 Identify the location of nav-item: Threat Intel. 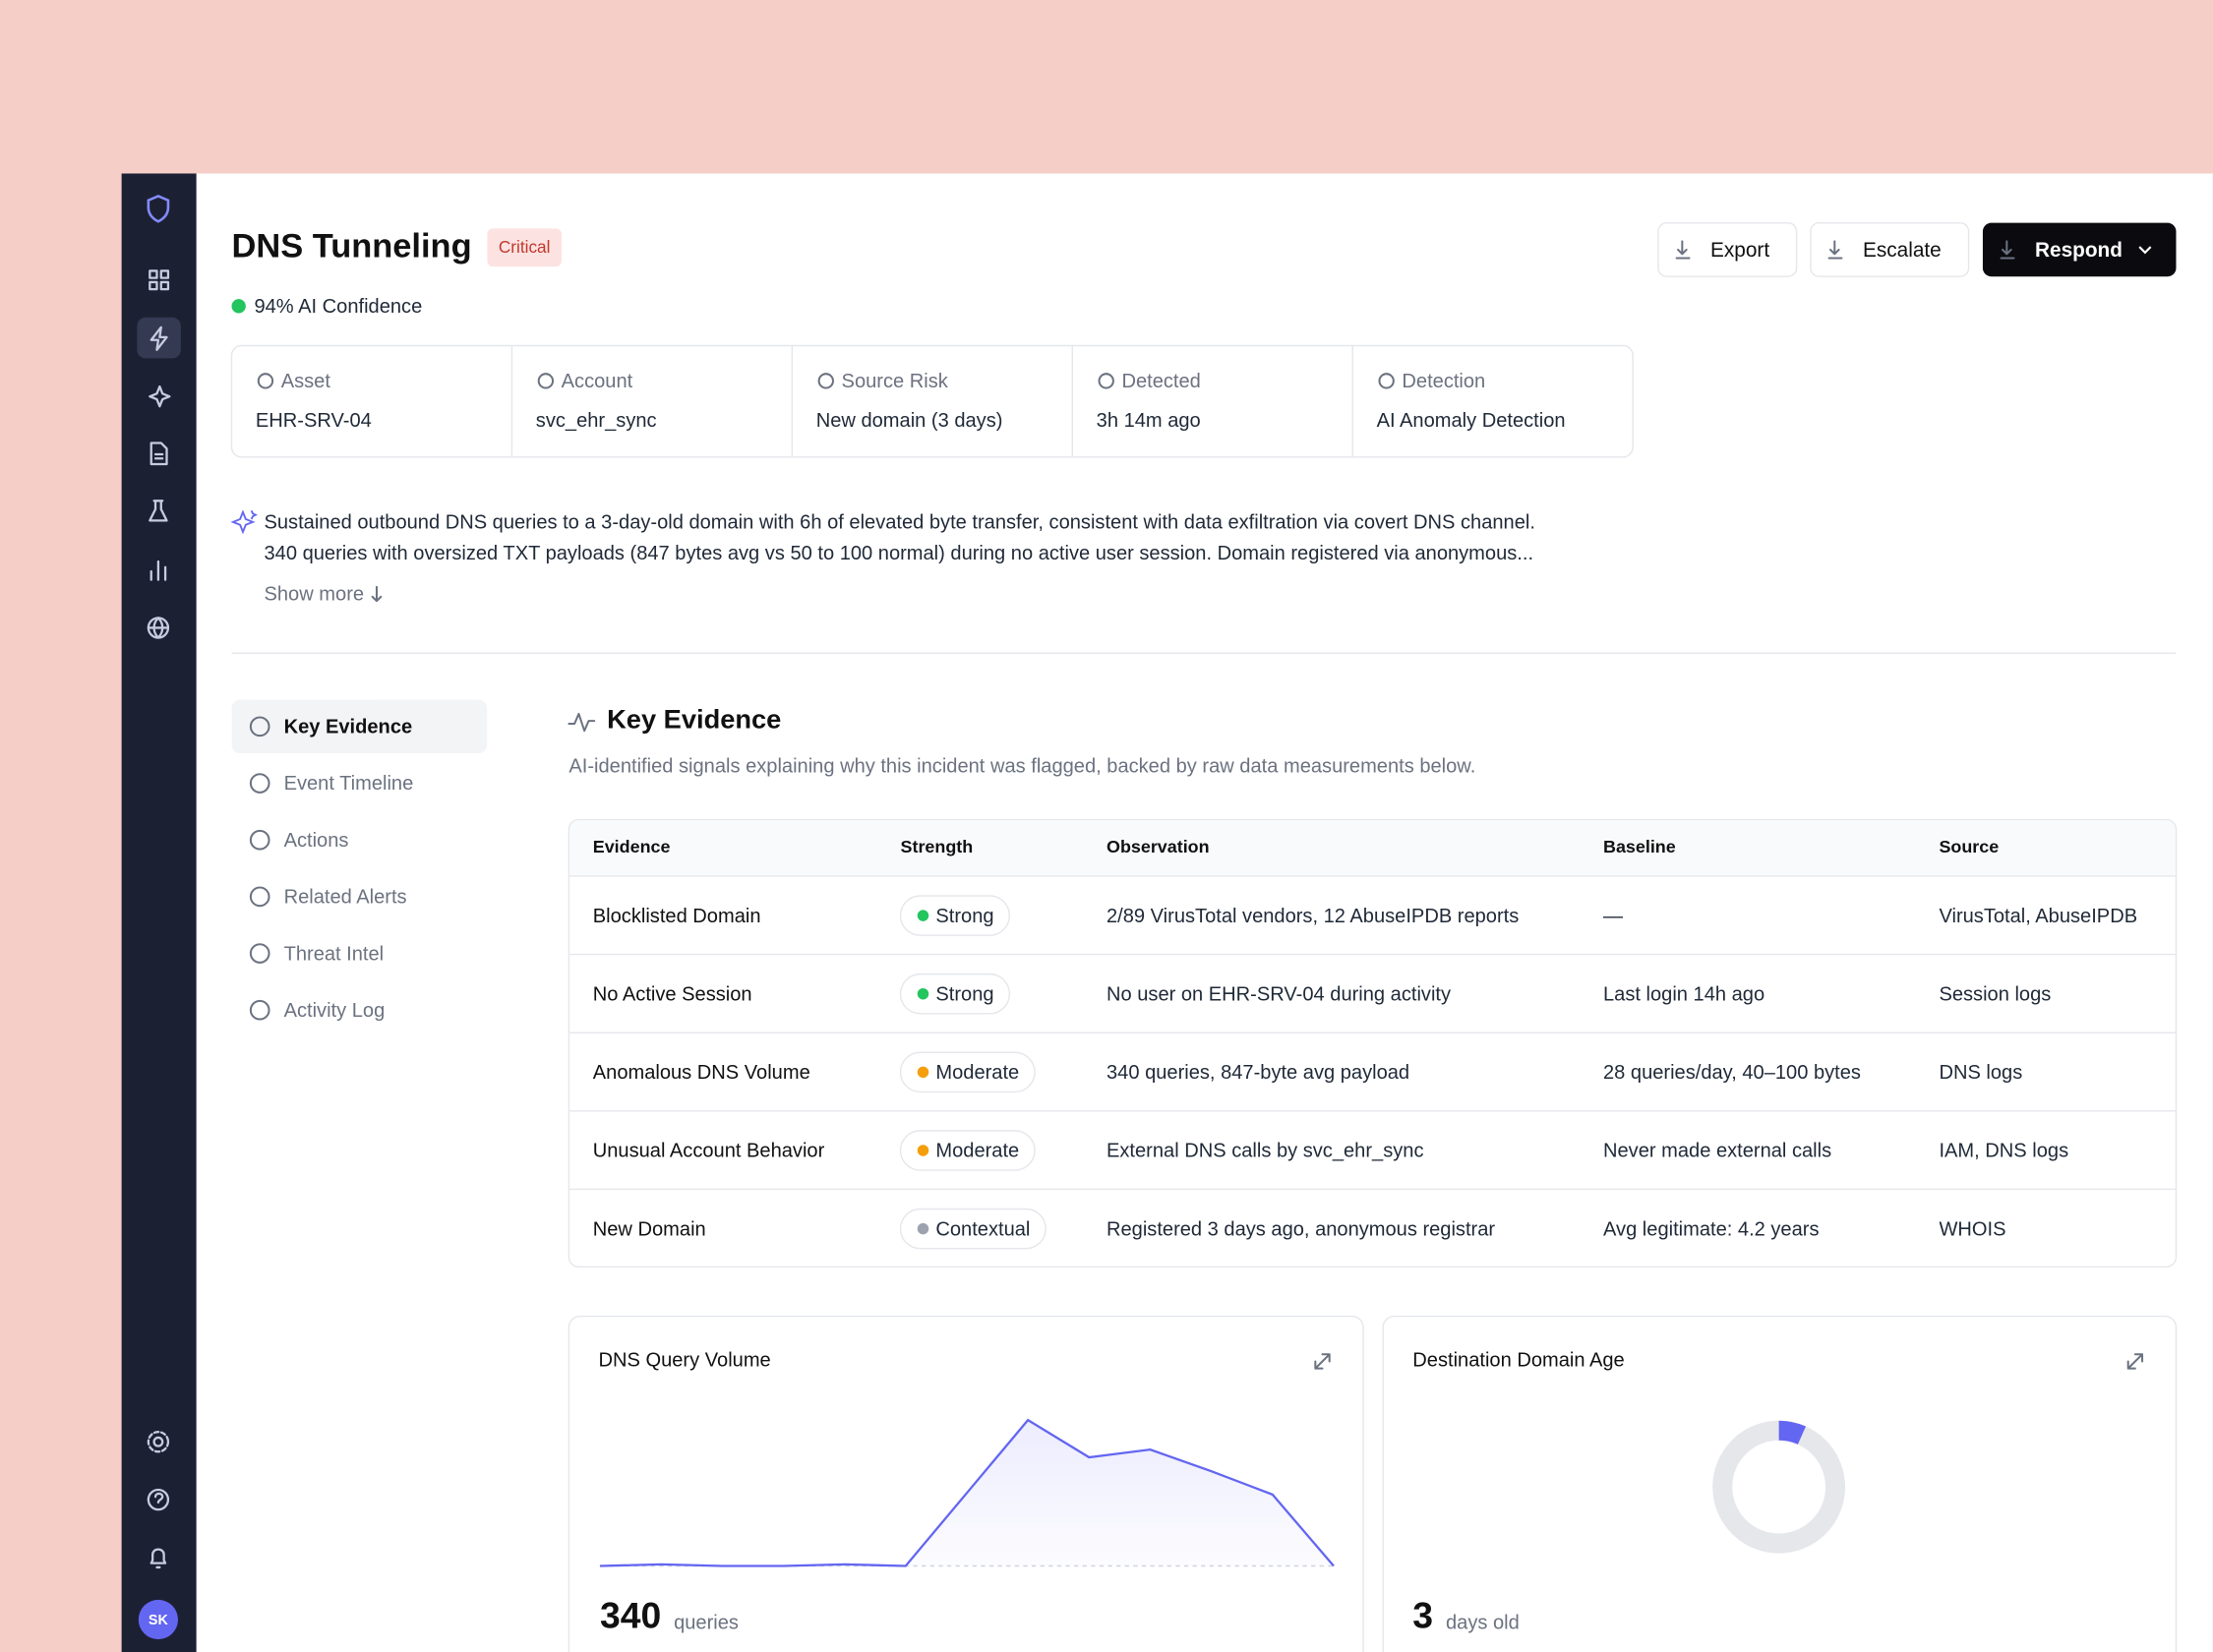
(334, 954).